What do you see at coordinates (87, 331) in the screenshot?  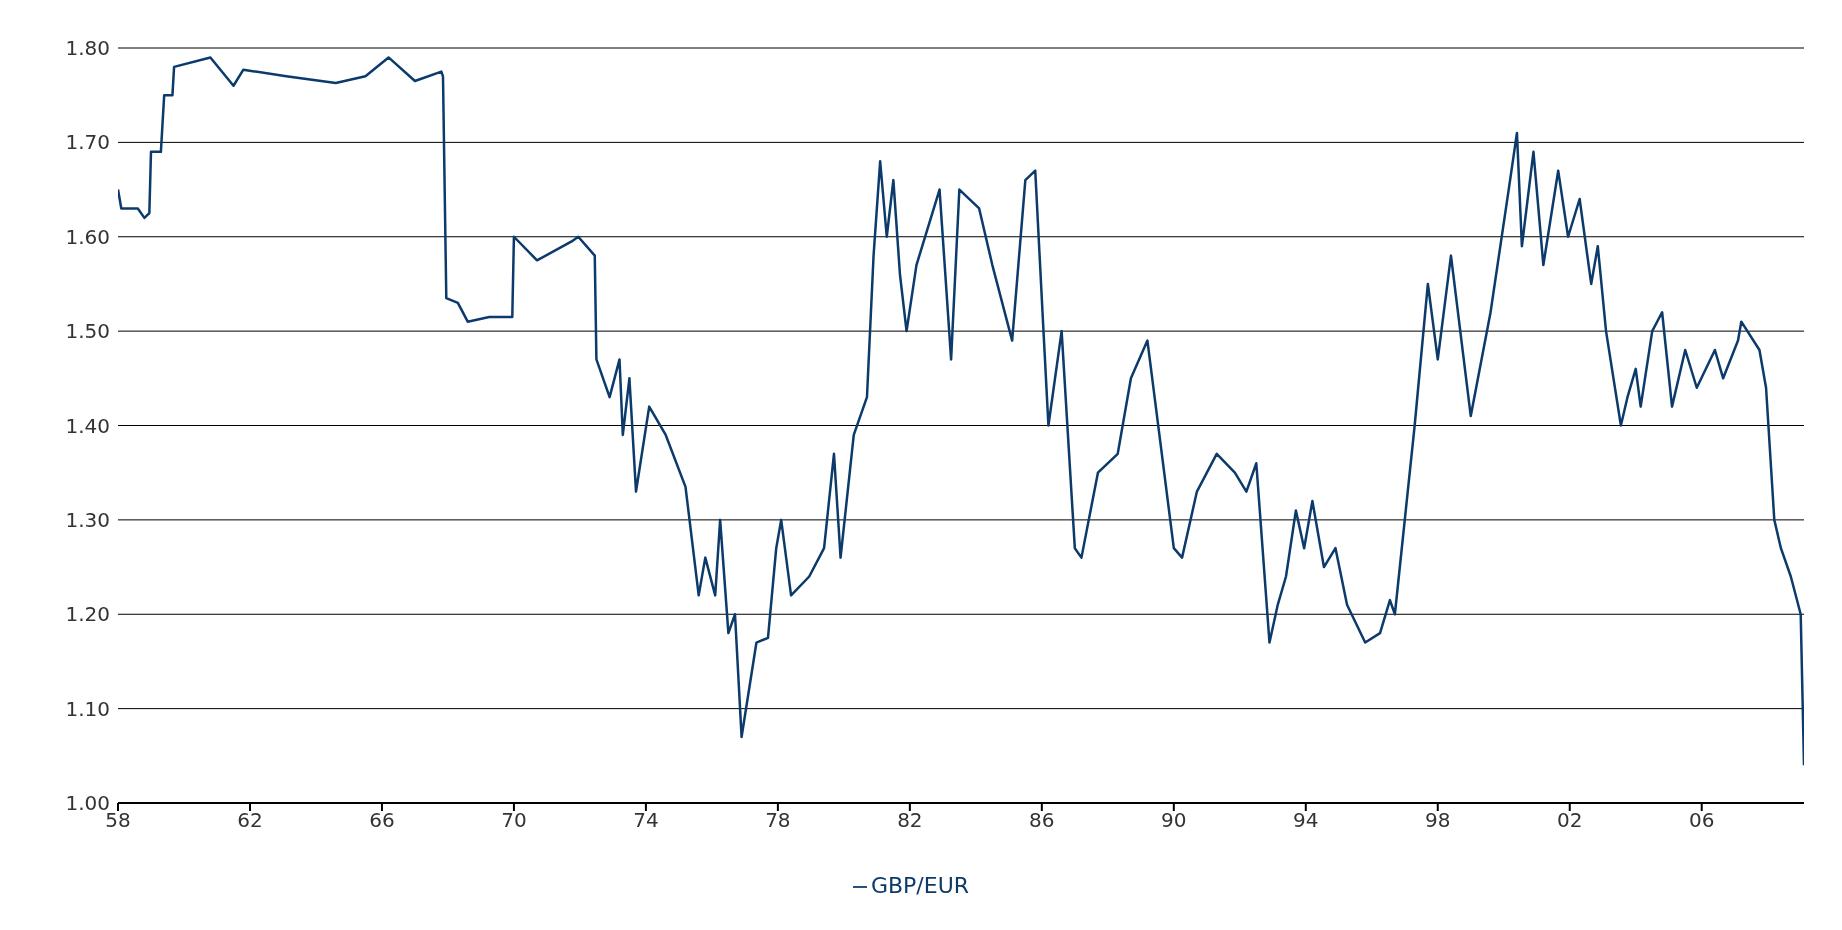 I see `y-tick-label: 1.50` at bounding box center [87, 331].